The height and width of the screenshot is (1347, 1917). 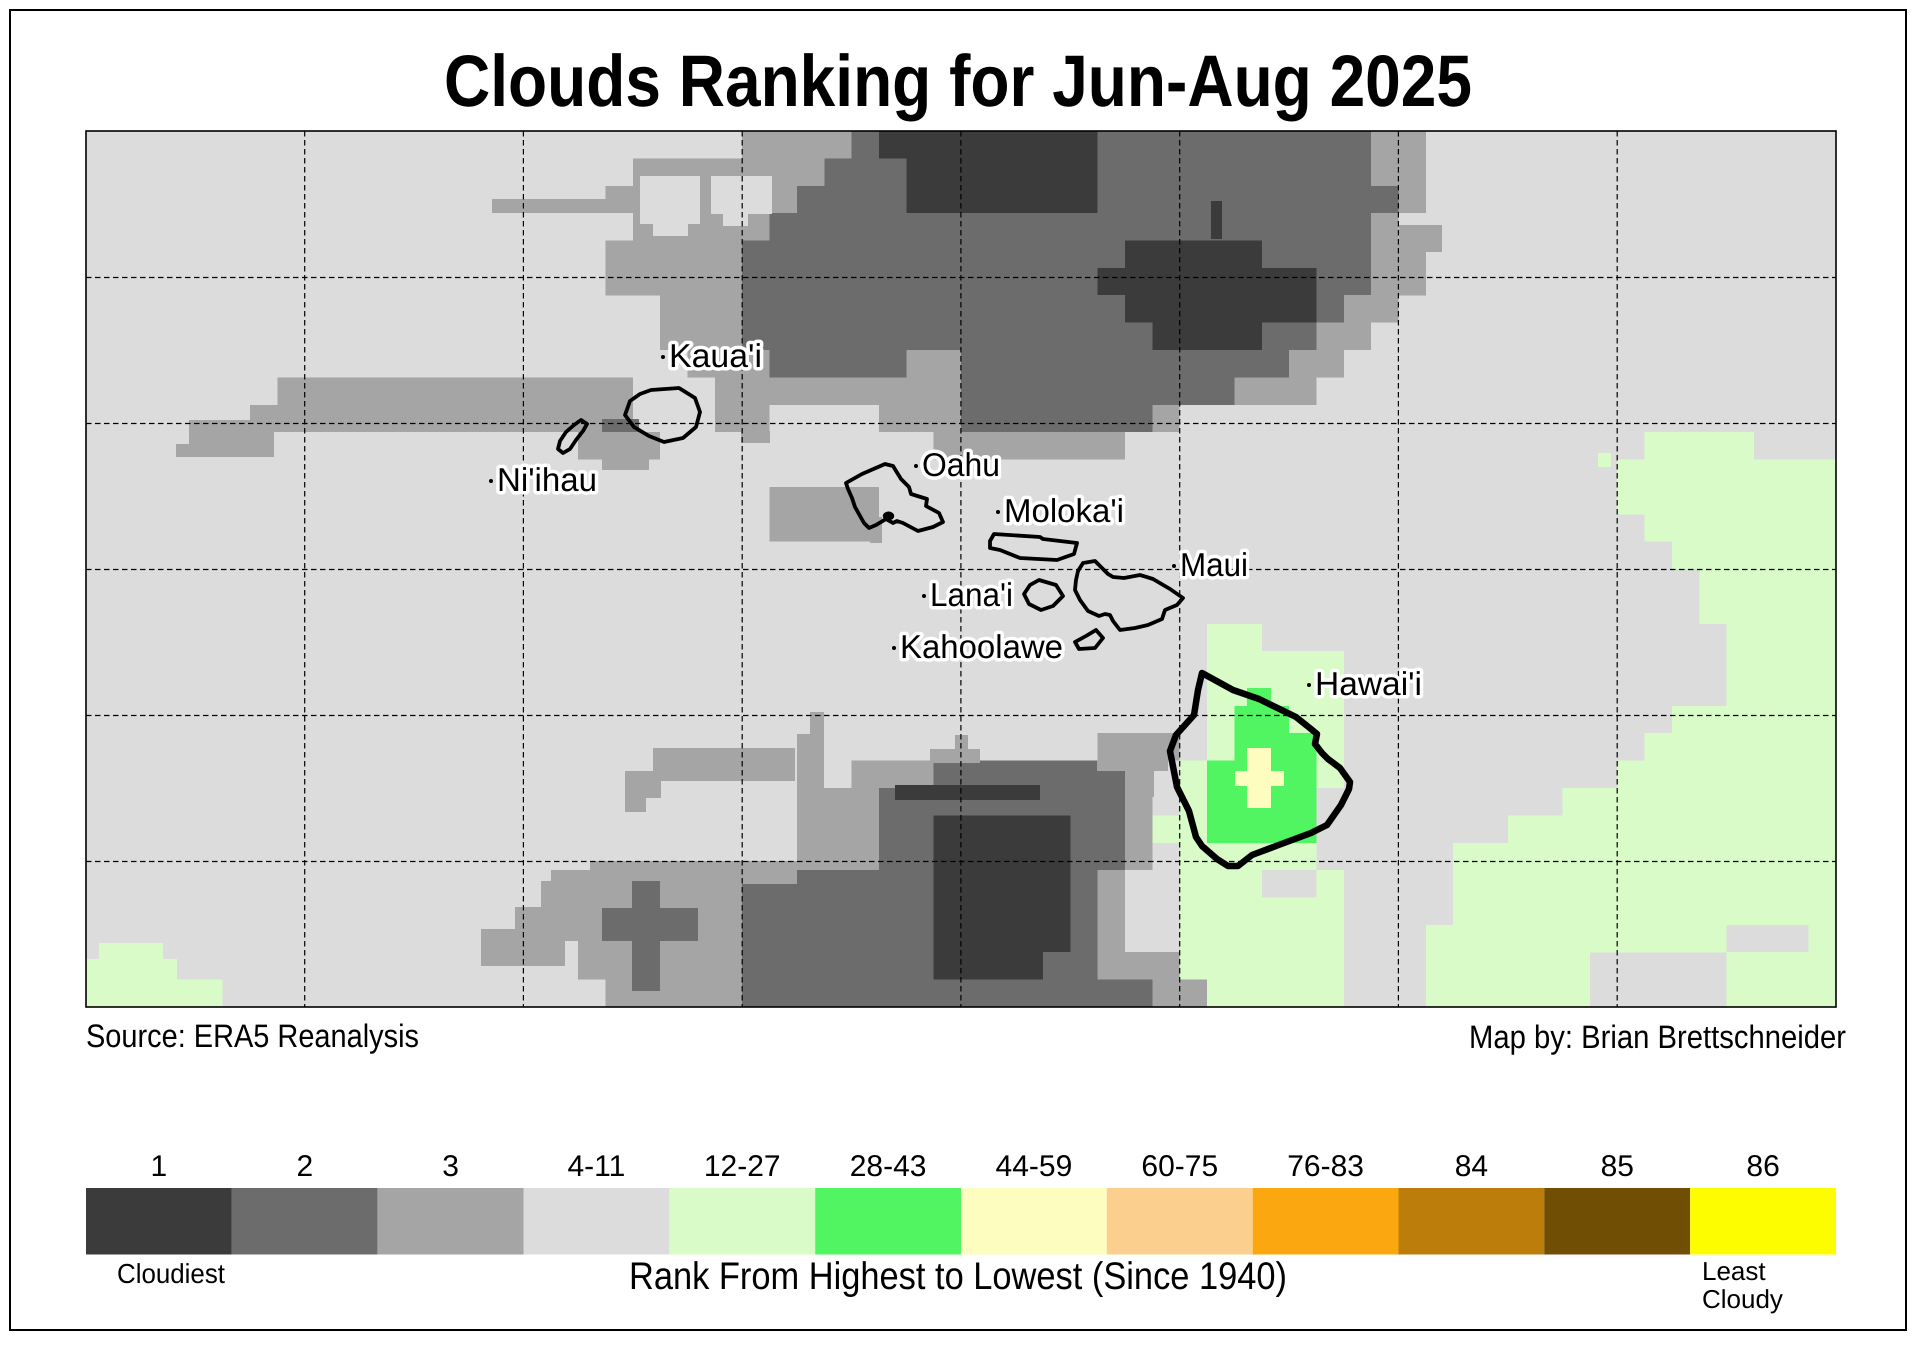 What do you see at coordinates (971, 594) in the screenshot?
I see `svg-text: Lana'i` at bounding box center [971, 594].